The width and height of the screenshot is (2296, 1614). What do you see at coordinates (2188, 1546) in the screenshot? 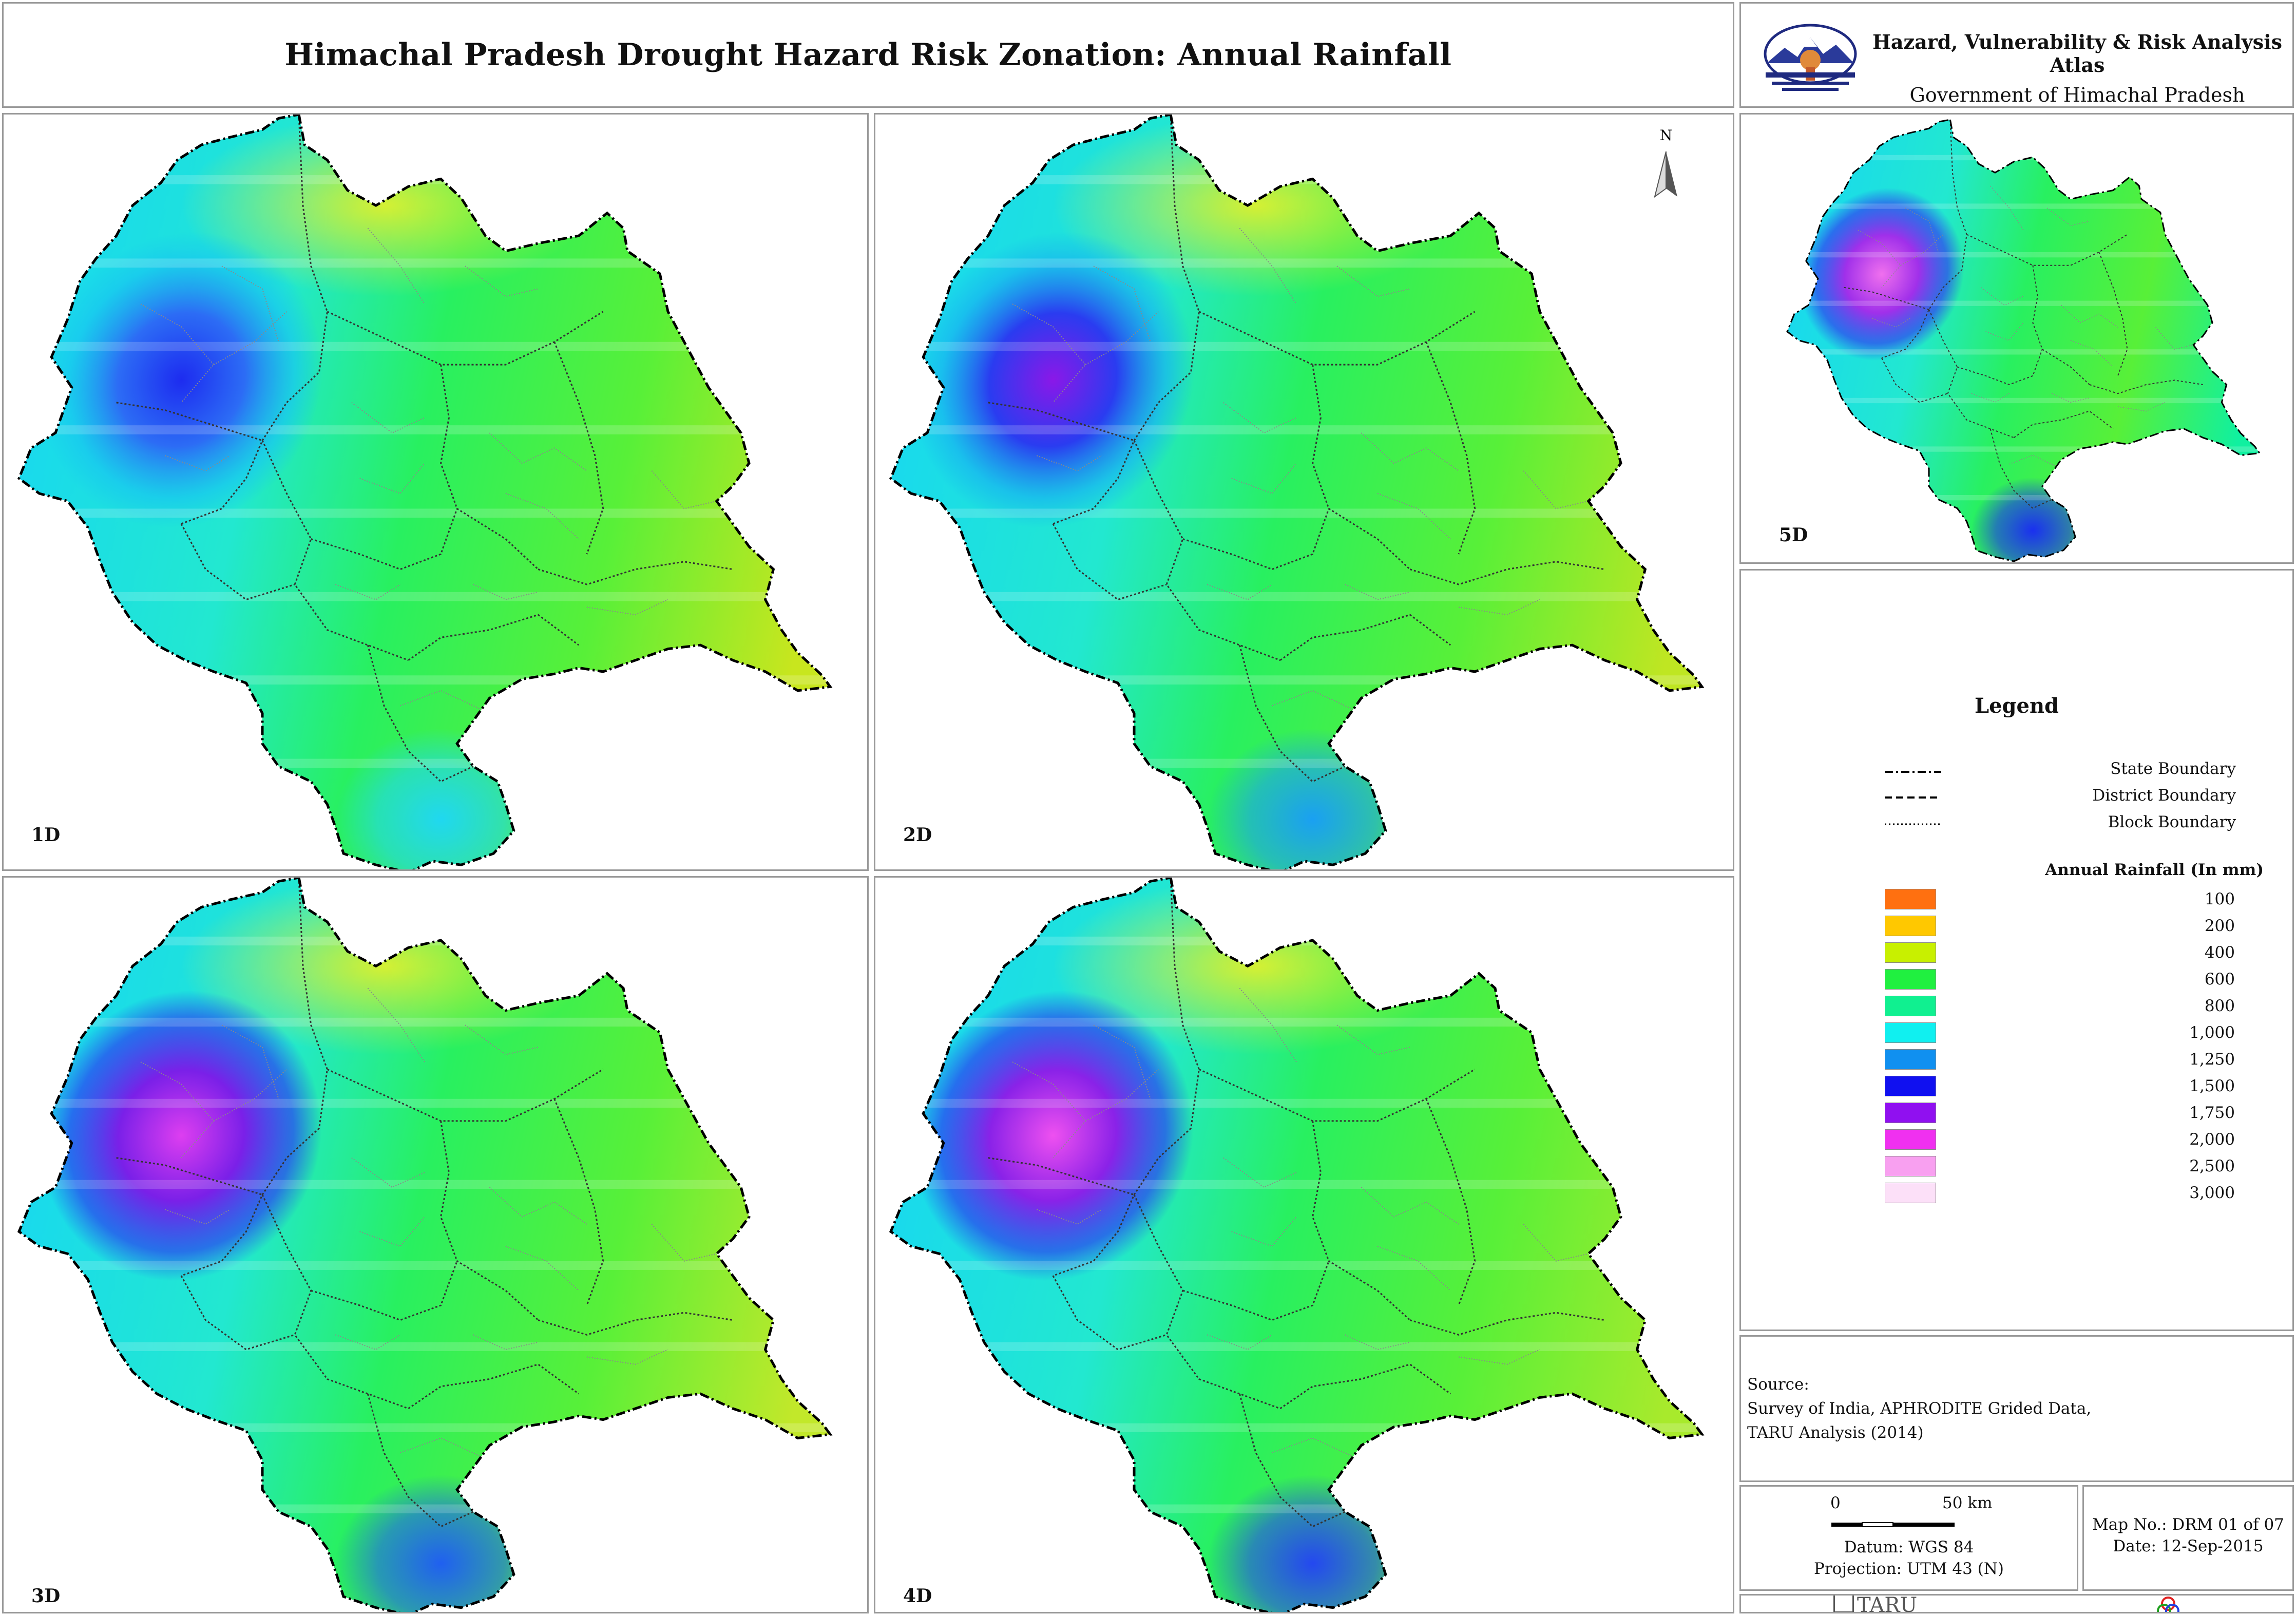
I see `map-date-label: Date: 12-Sep-2015` at bounding box center [2188, 1546].